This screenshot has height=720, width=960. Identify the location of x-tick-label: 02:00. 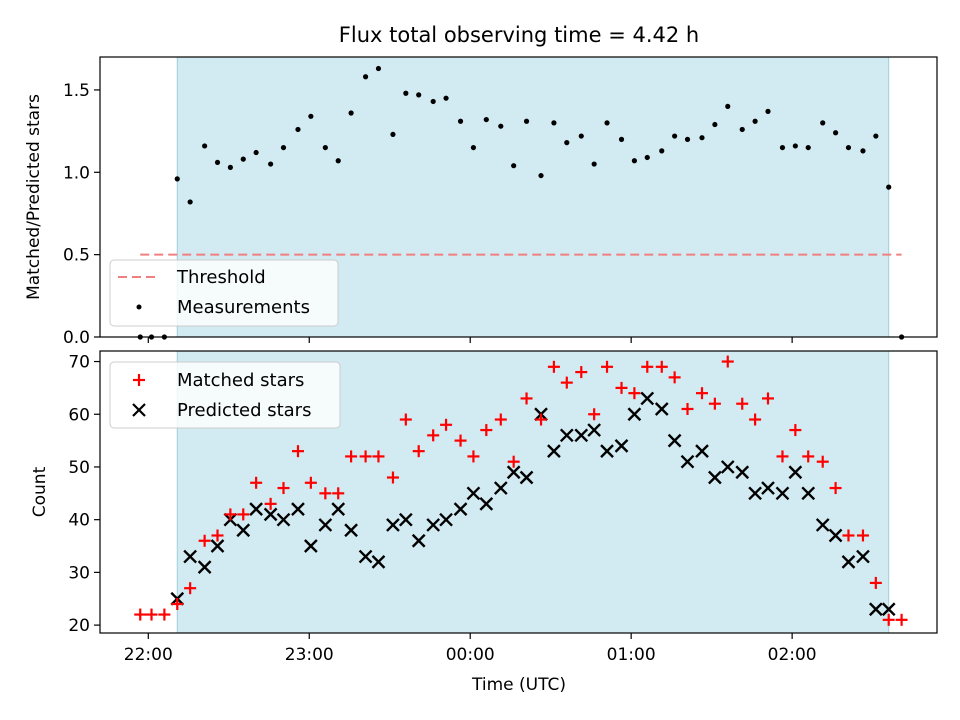
(792, 655).